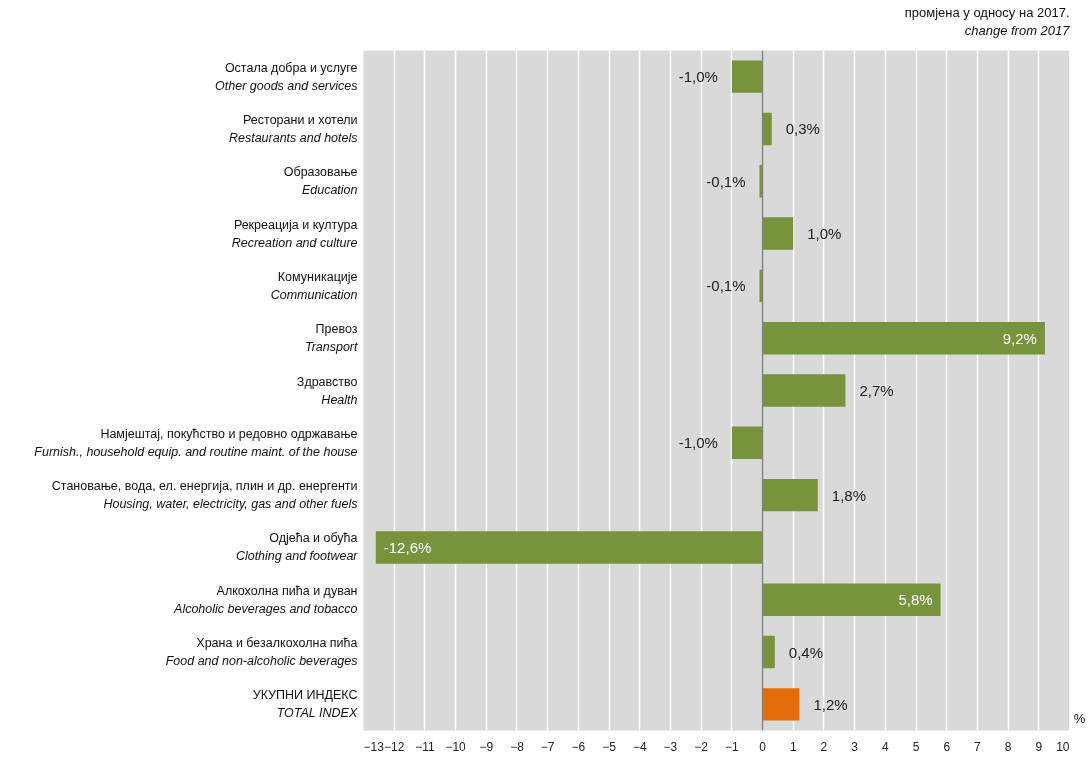 The image size is (1089, 758). What do you see at coordinates (374, 746) in the screenshot?
I see `x-tick-label: −13` at bounding box center [374, 746].